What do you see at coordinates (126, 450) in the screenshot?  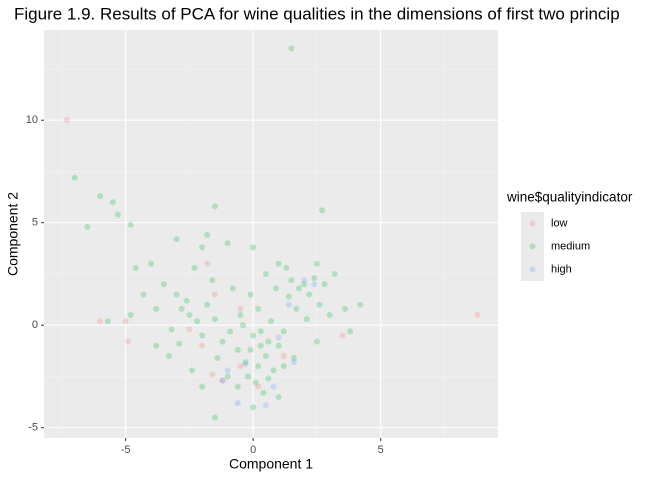 I see `x-tick-label: -5` at bounding box center [126, 450].